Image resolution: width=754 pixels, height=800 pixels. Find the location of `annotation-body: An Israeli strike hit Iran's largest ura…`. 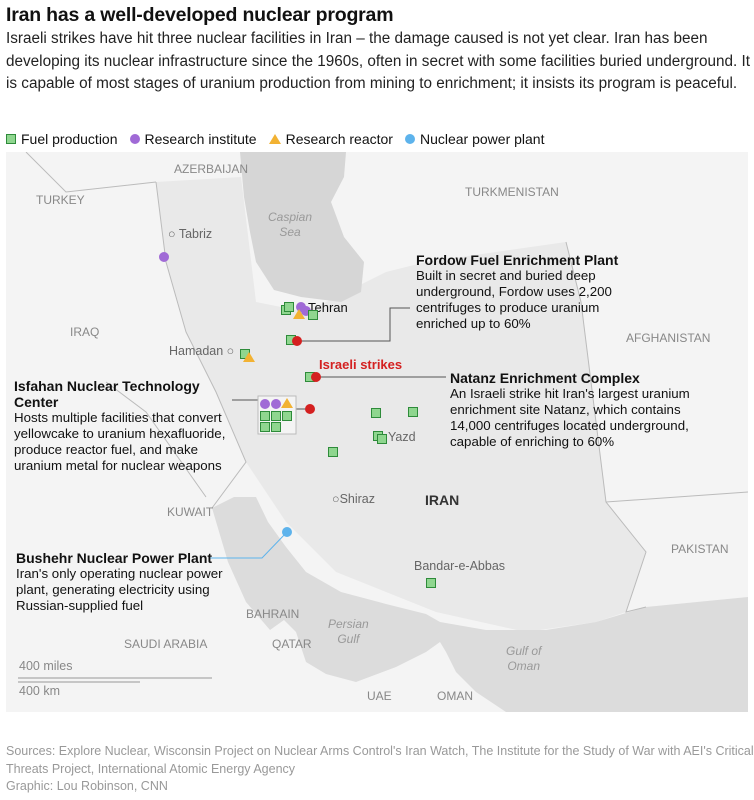

annotation-body: An Israeli strike hit Iran's largest ura… is located at coordinates (570, 417).